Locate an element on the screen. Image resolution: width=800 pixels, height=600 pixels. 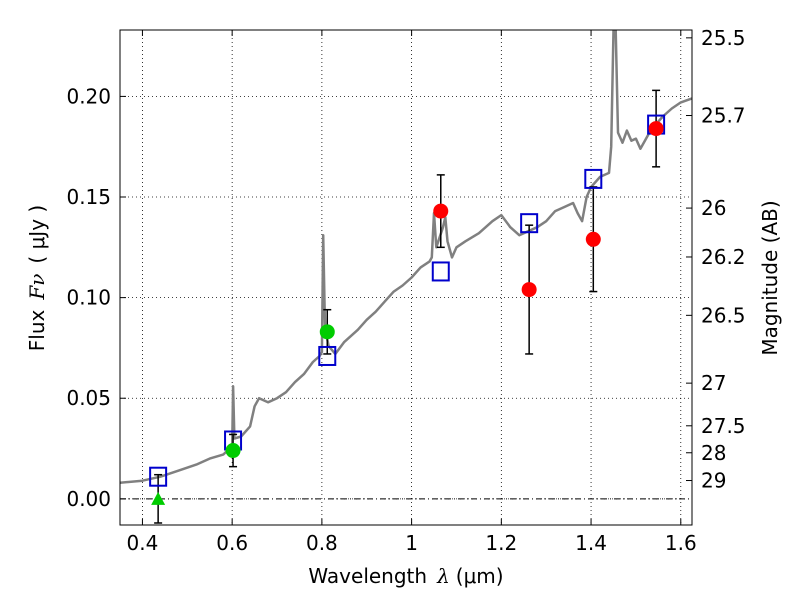
y-tick-label: 0.20 is located at coordinates (88, 96).